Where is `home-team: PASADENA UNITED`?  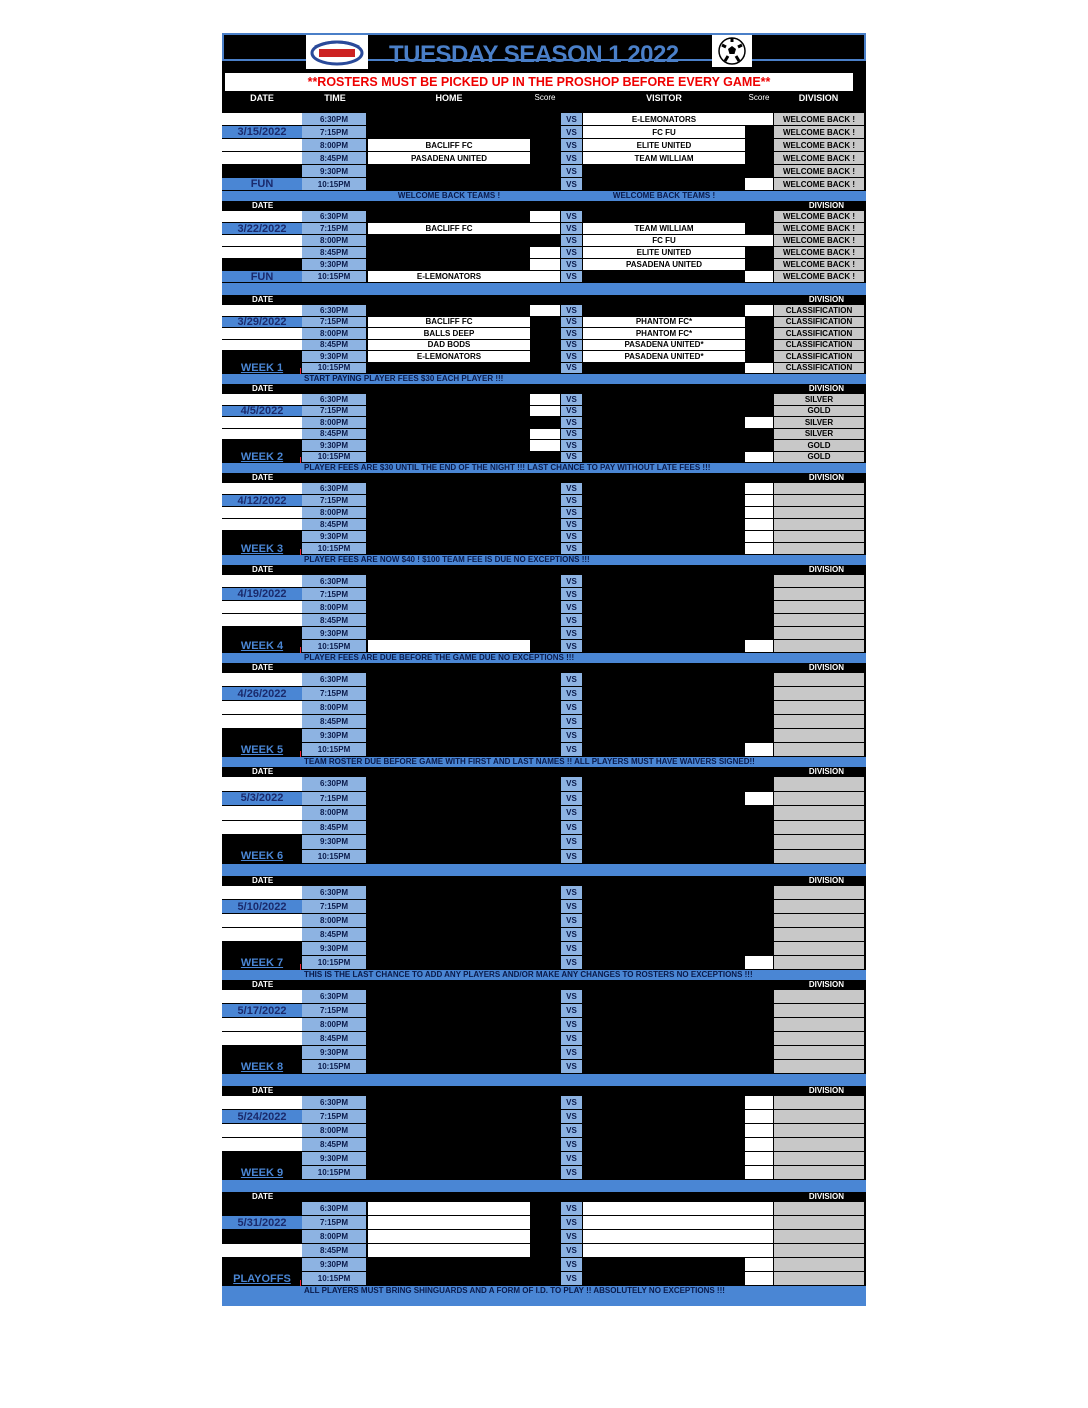
home-team: PASADENA UNITED is located at coordinates (449, 158).